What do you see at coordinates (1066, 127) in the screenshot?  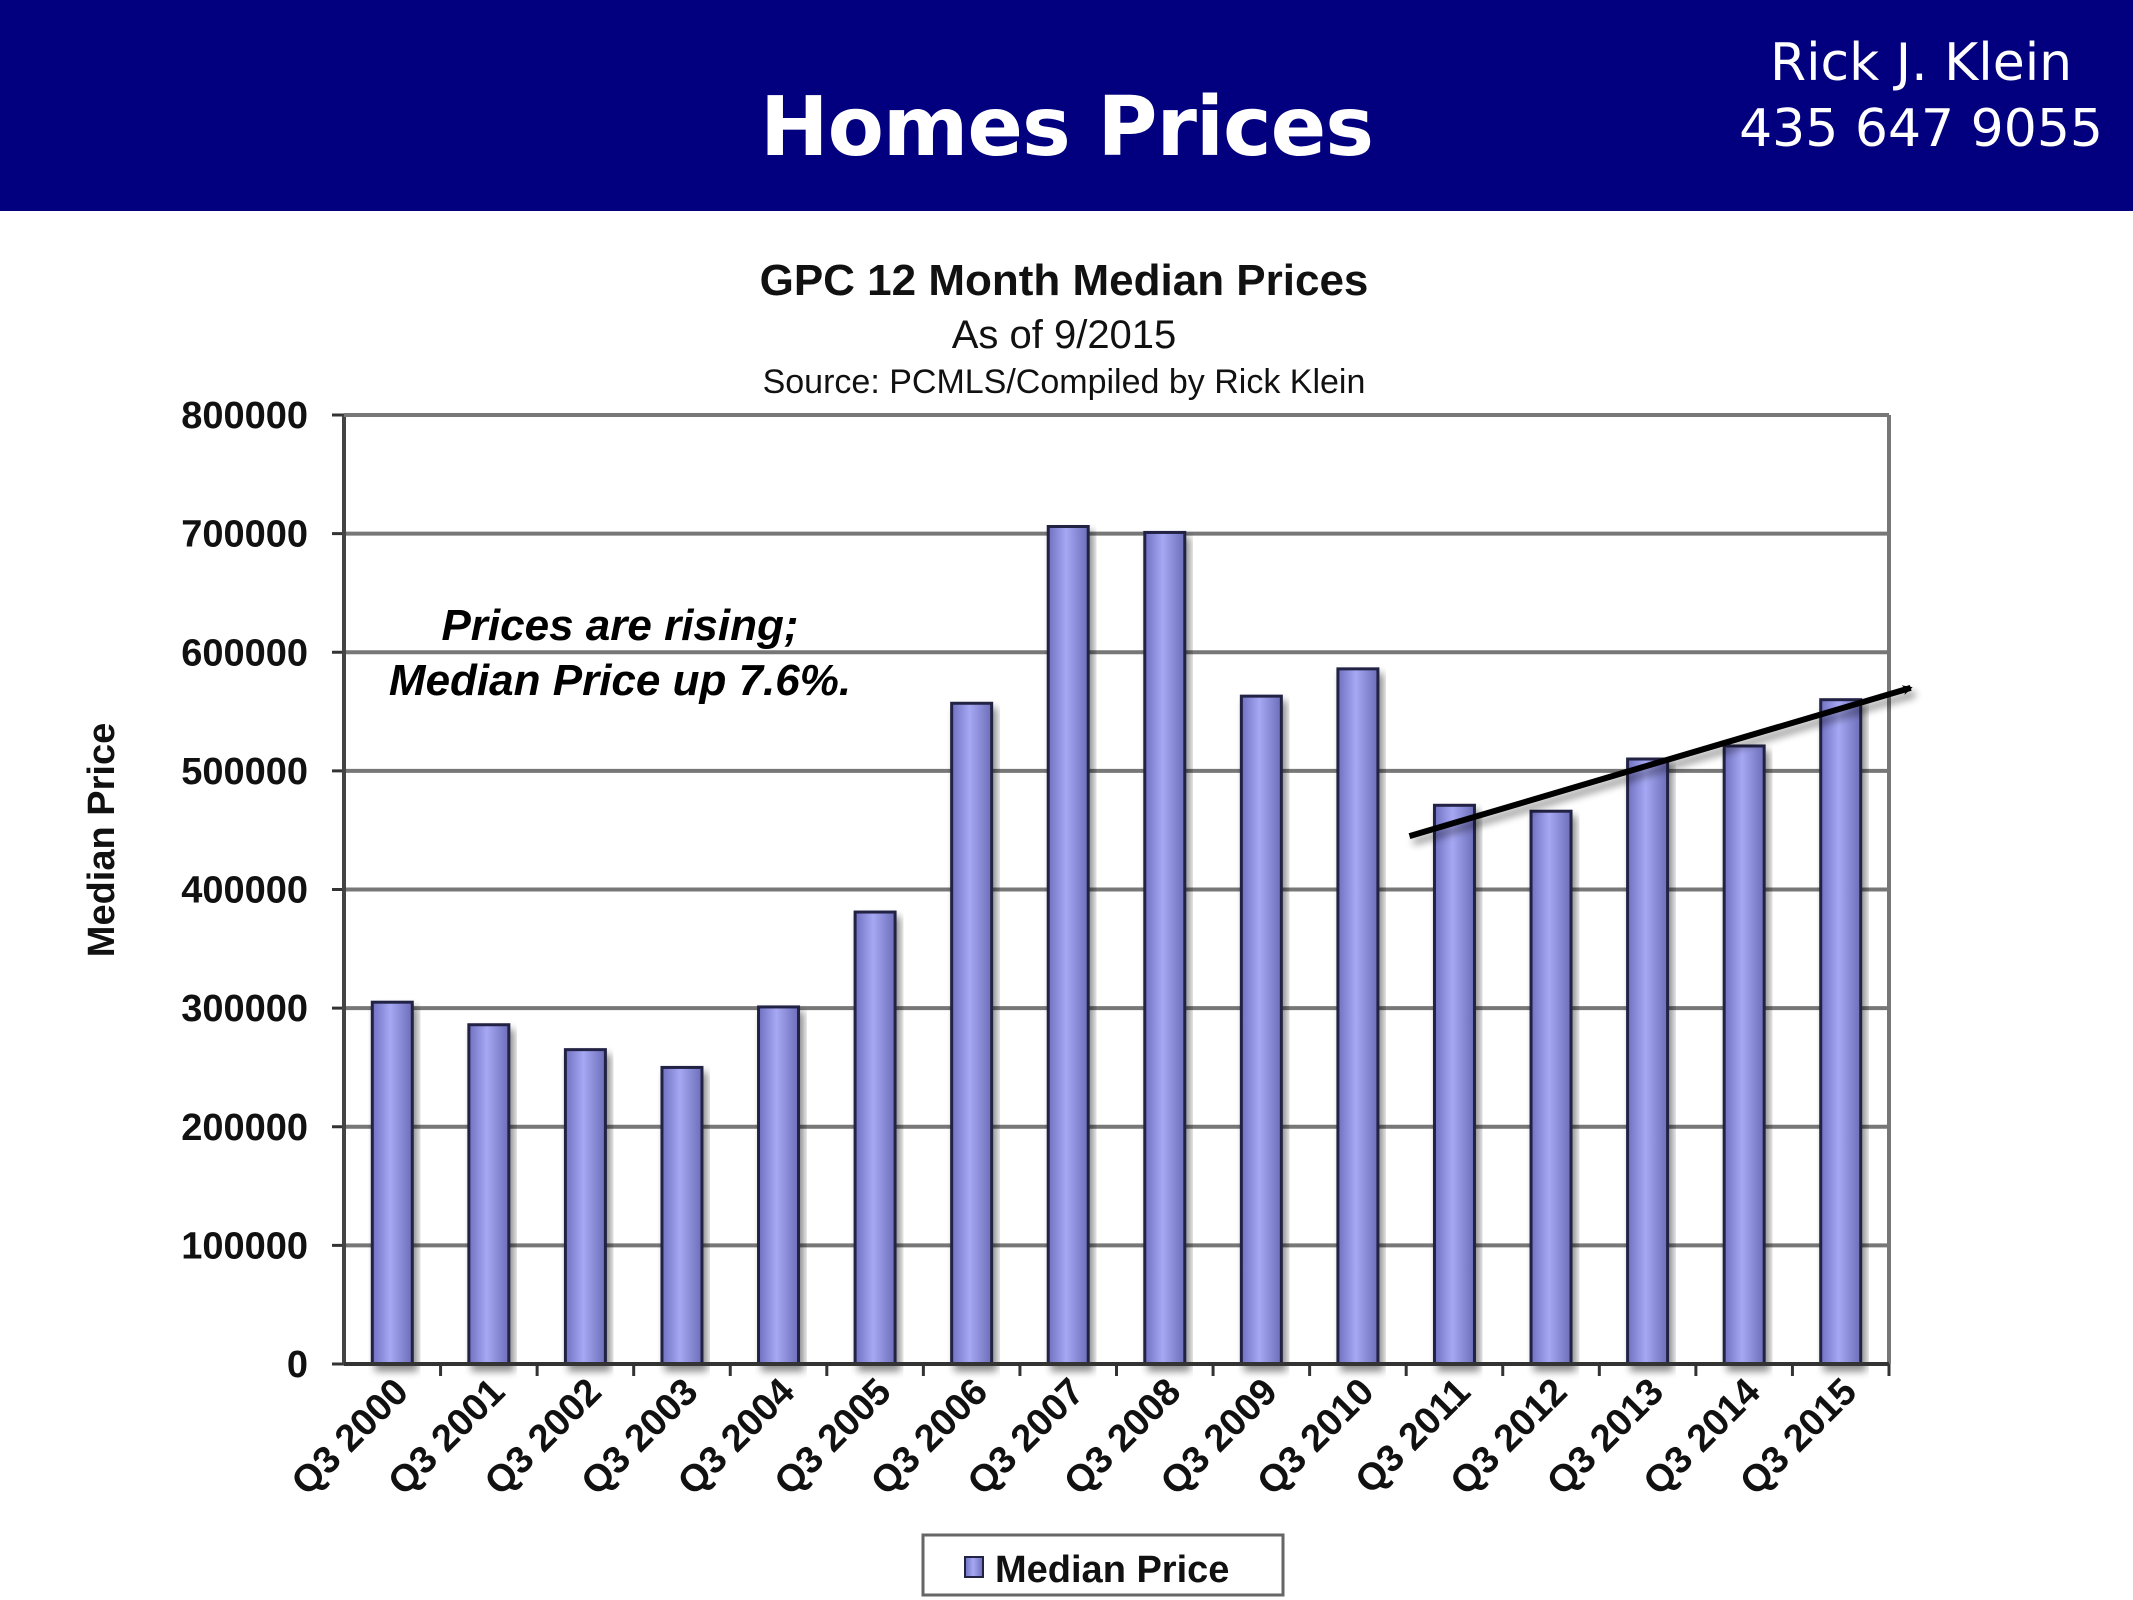 I see `page-title: Homes Prices` at bounding box center [1066, 127].